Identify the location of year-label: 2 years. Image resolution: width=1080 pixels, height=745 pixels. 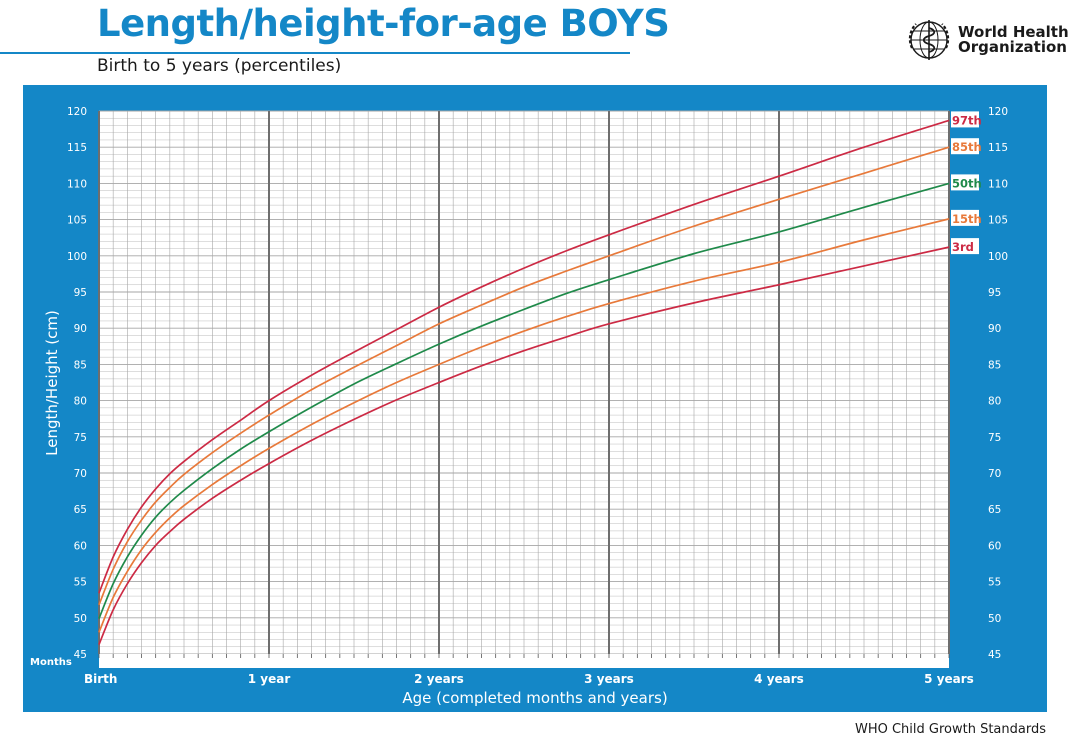
(439, 679).